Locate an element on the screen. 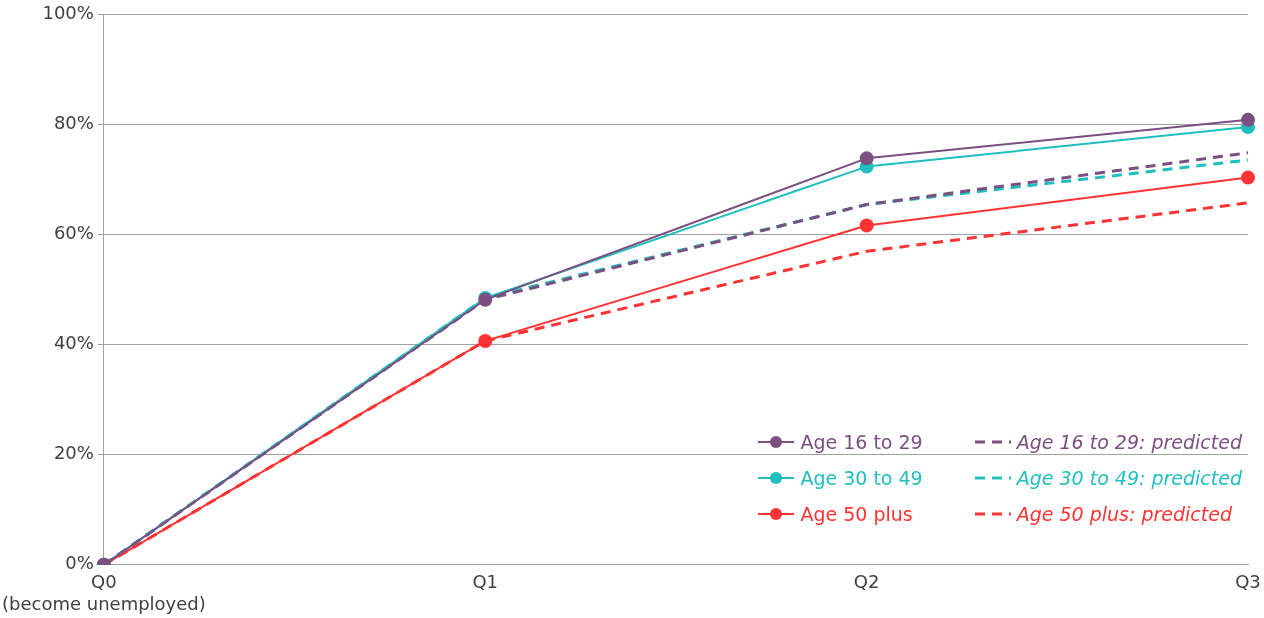 The image size is (1264, 618). y-tick-label: 20% is located at coordinates (73, 453).